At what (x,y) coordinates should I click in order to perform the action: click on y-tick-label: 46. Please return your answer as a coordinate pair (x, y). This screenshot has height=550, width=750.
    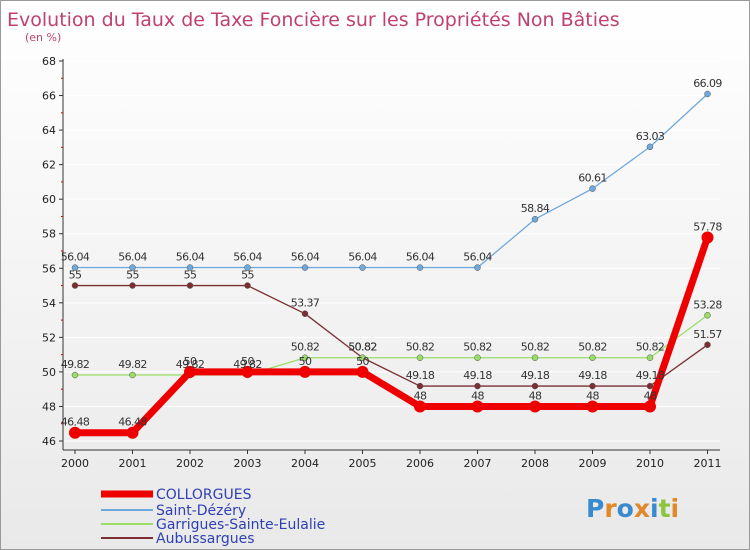
    Looking at the image, I should click on (49, 441).